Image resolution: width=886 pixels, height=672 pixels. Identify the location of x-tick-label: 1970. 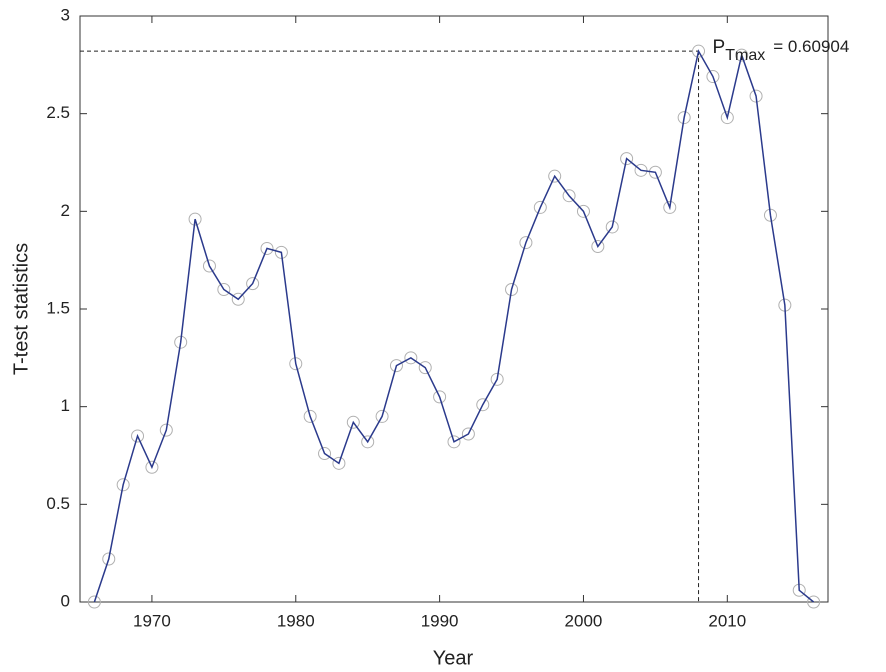
(152, 620).